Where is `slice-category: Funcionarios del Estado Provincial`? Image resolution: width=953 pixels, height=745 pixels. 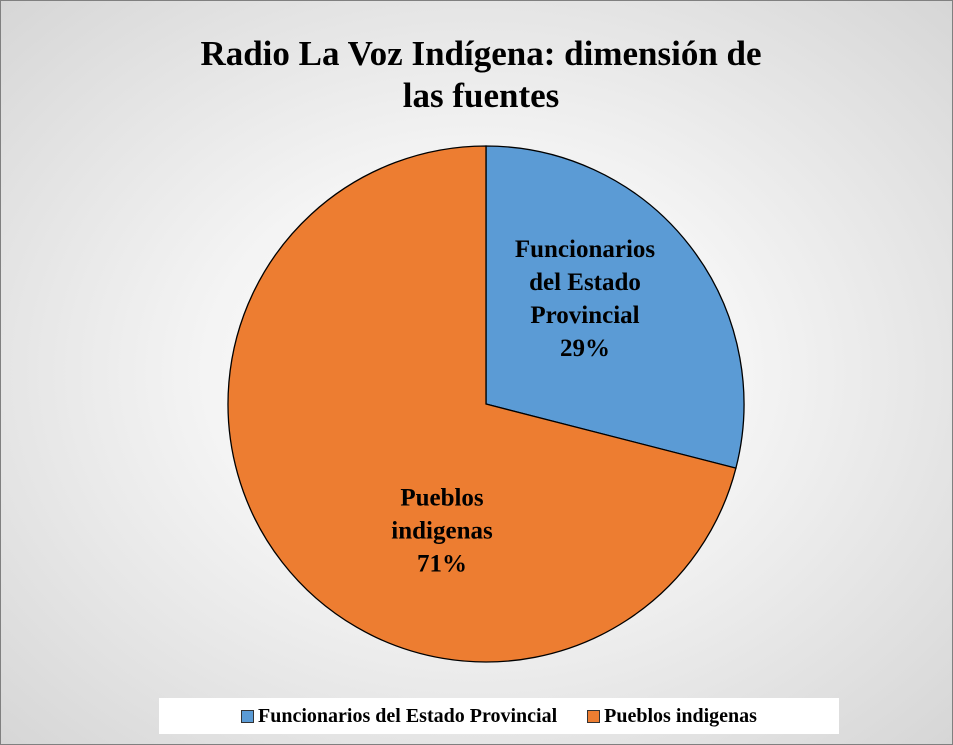
slice-category: Funcionarios del Estado Provincial is located at coordinates (585, 282).